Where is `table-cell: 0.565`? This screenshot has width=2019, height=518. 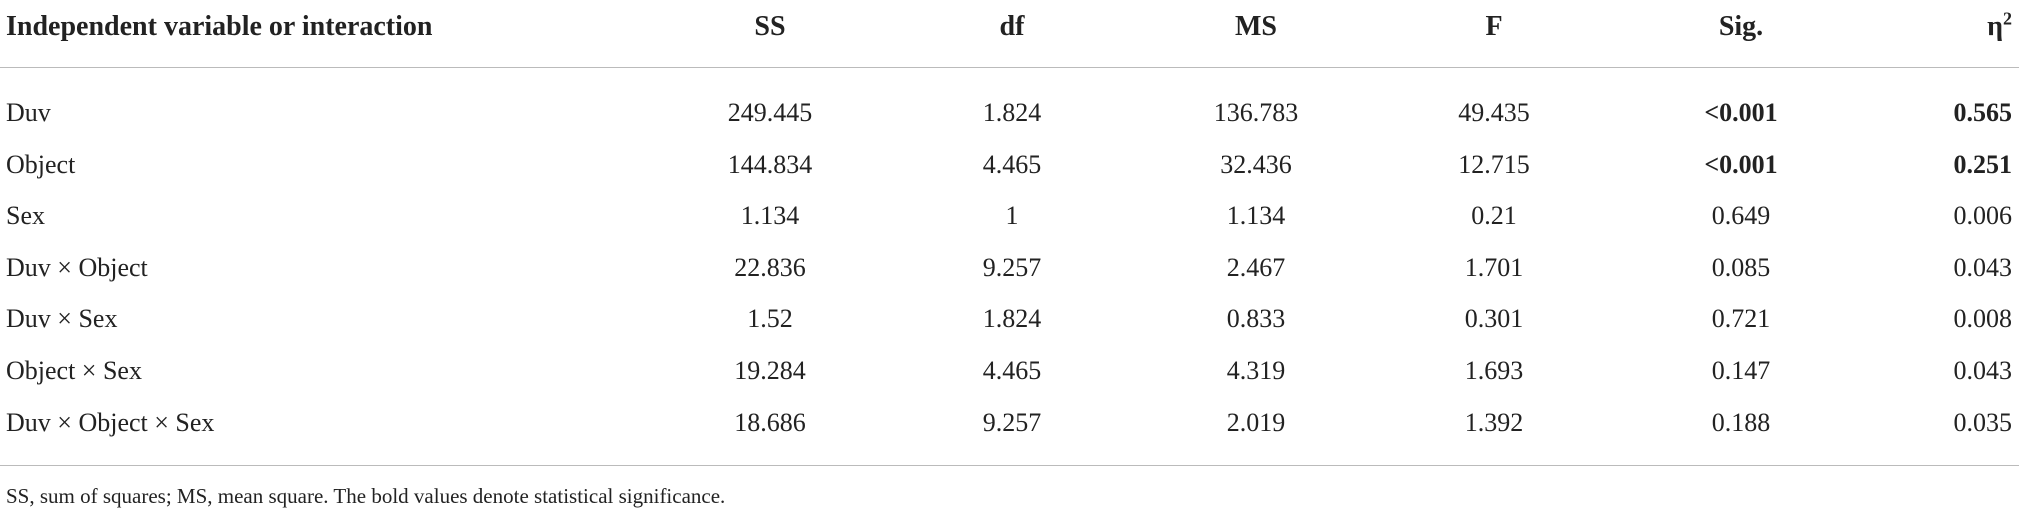
table-cell: 0.565 is located at coordinates (1983, 112).